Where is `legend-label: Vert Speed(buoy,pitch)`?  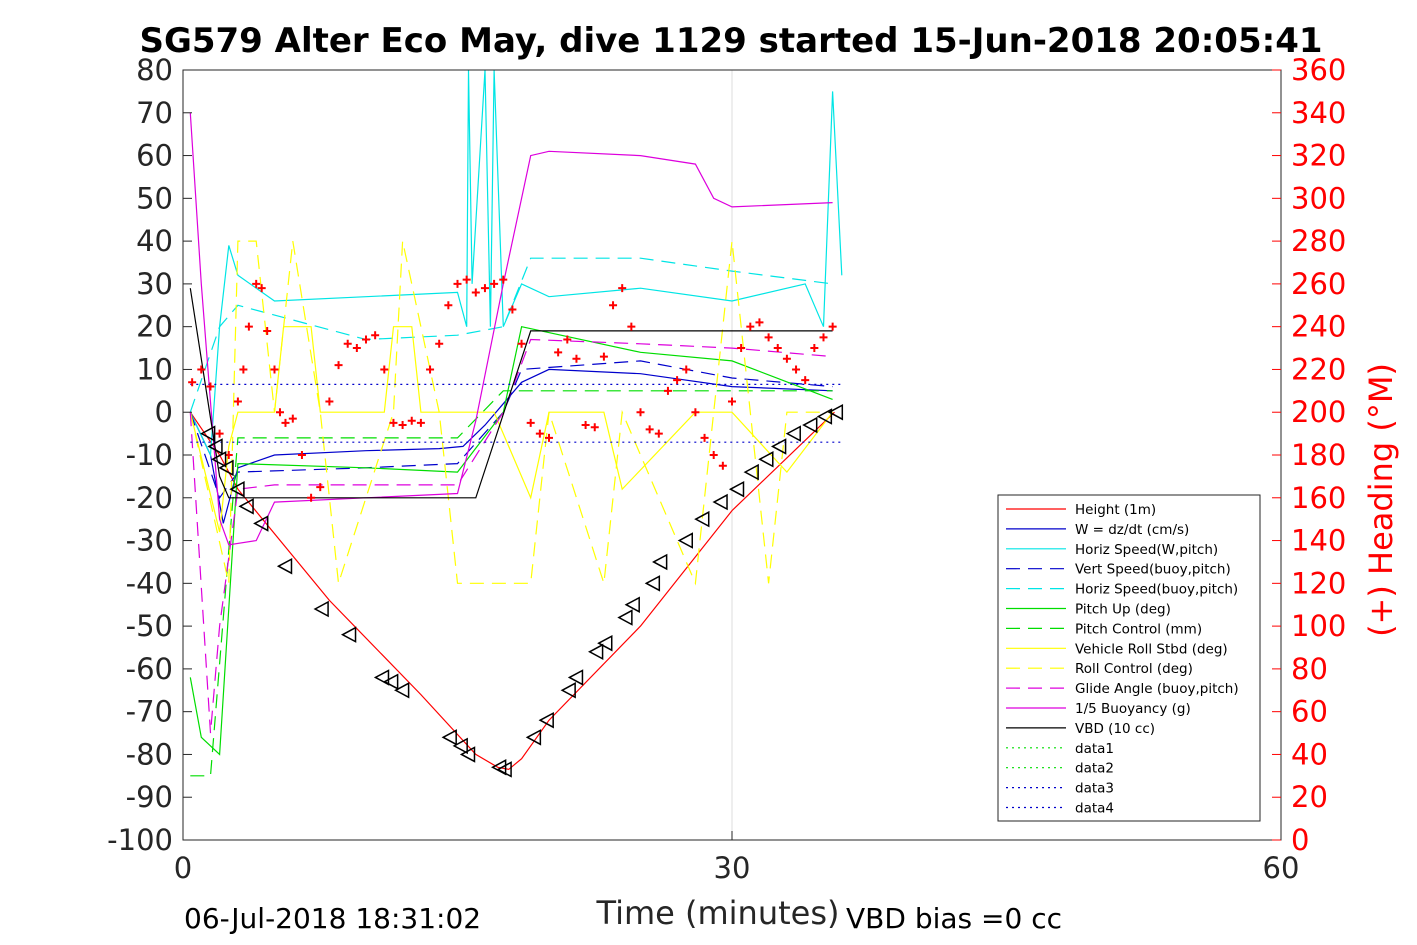 legend-label: Vert Speed(buoy,pitch) is located at coordinates (1153, 570).